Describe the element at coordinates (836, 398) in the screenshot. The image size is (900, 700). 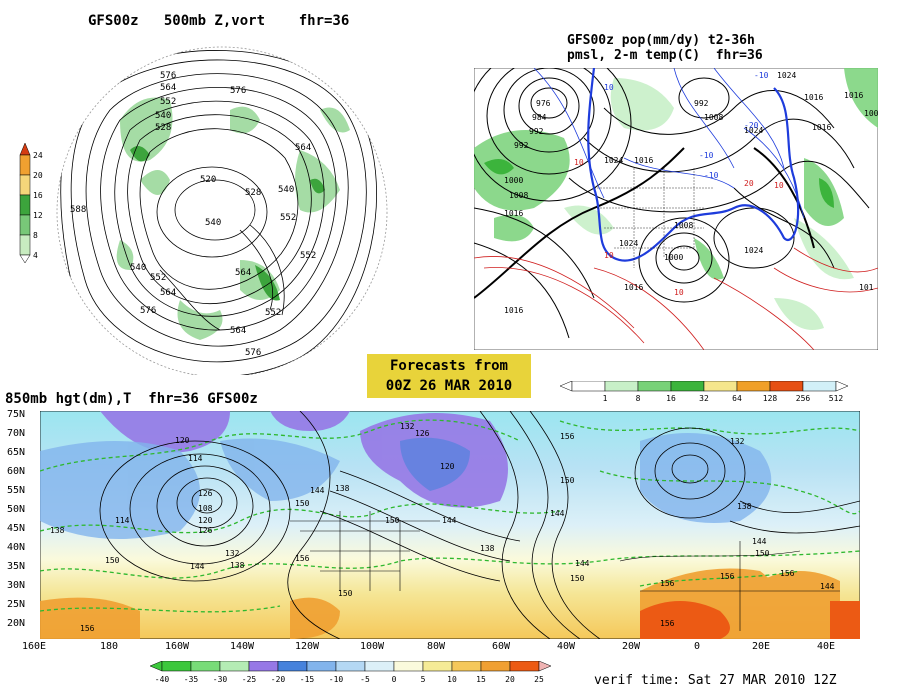
I see `pop-tick: 512` at that location.